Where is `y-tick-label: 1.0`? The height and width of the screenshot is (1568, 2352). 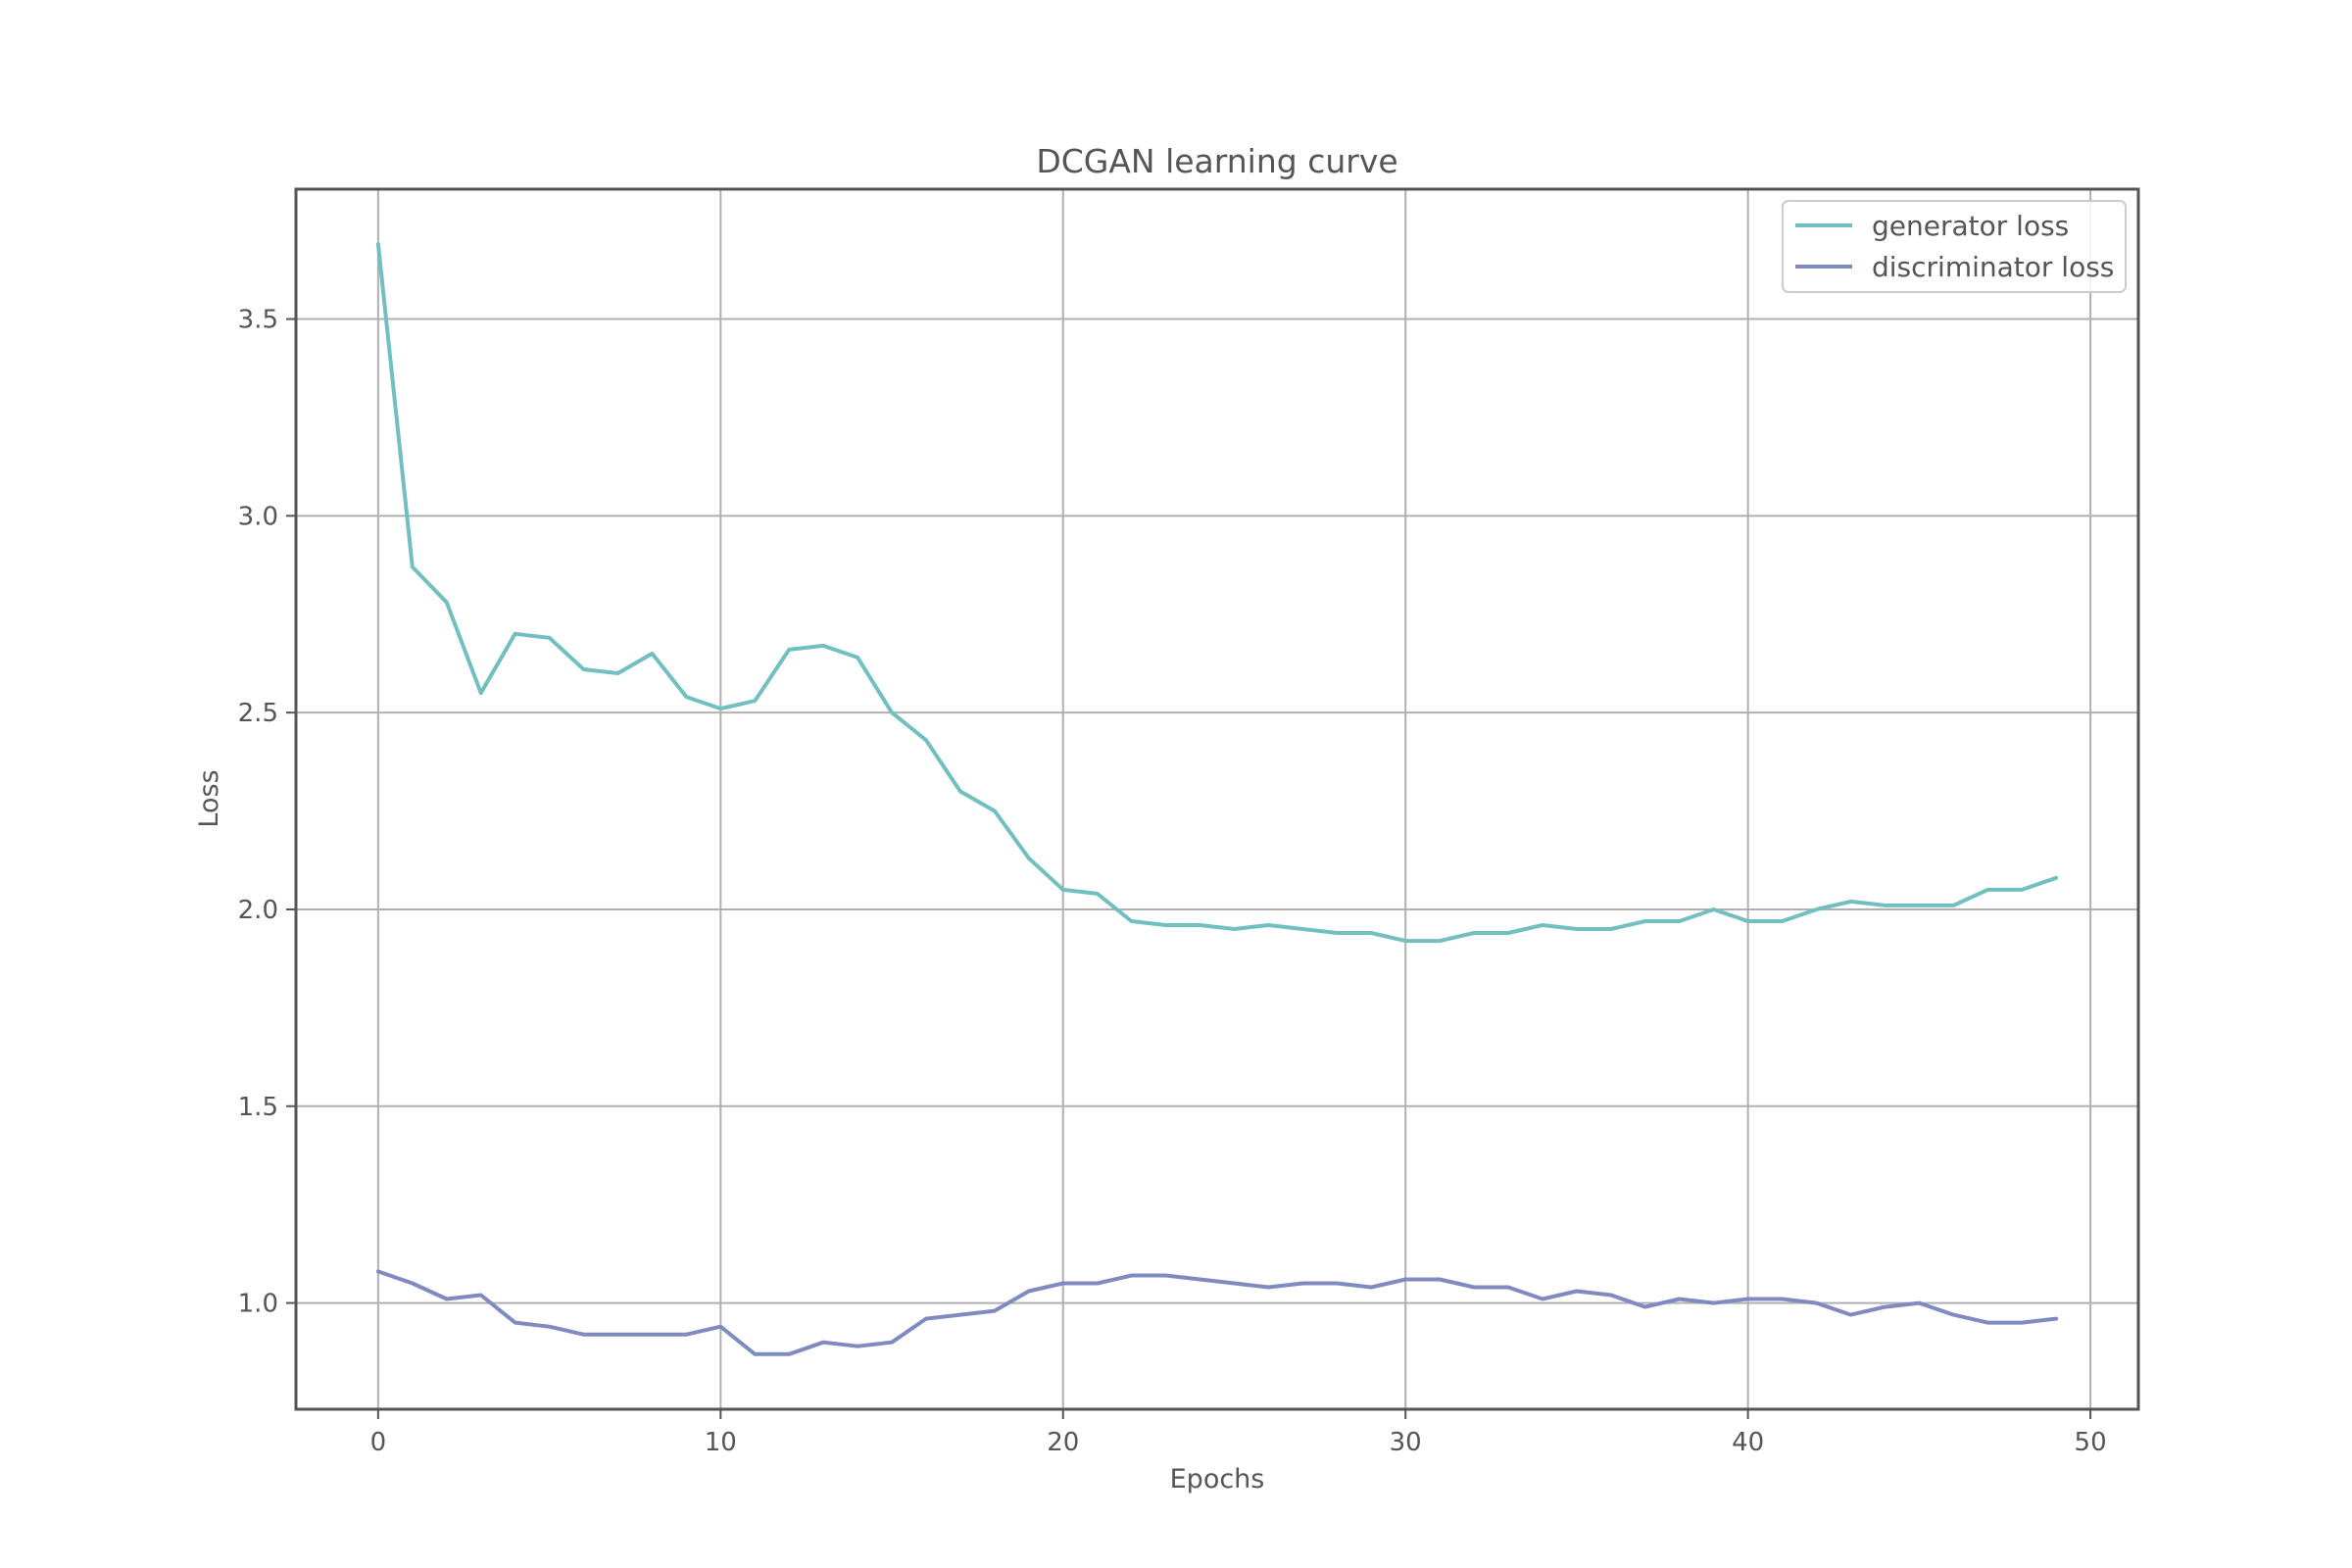
y-tick-label: 1.0 is located at coordinates (258, 1304).